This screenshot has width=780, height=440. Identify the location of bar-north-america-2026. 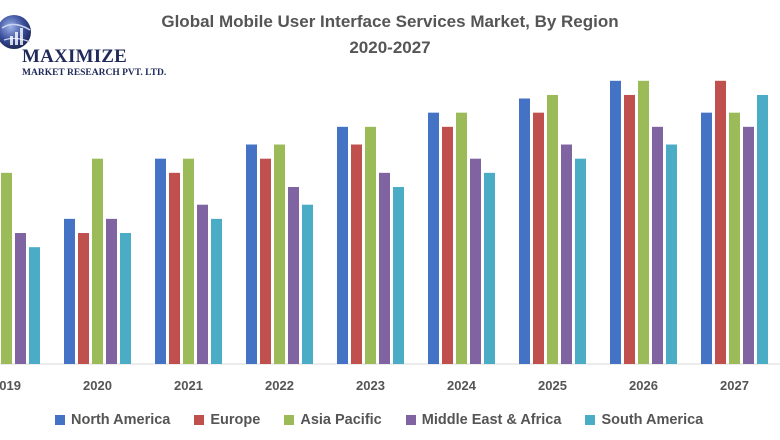
(615, 222).